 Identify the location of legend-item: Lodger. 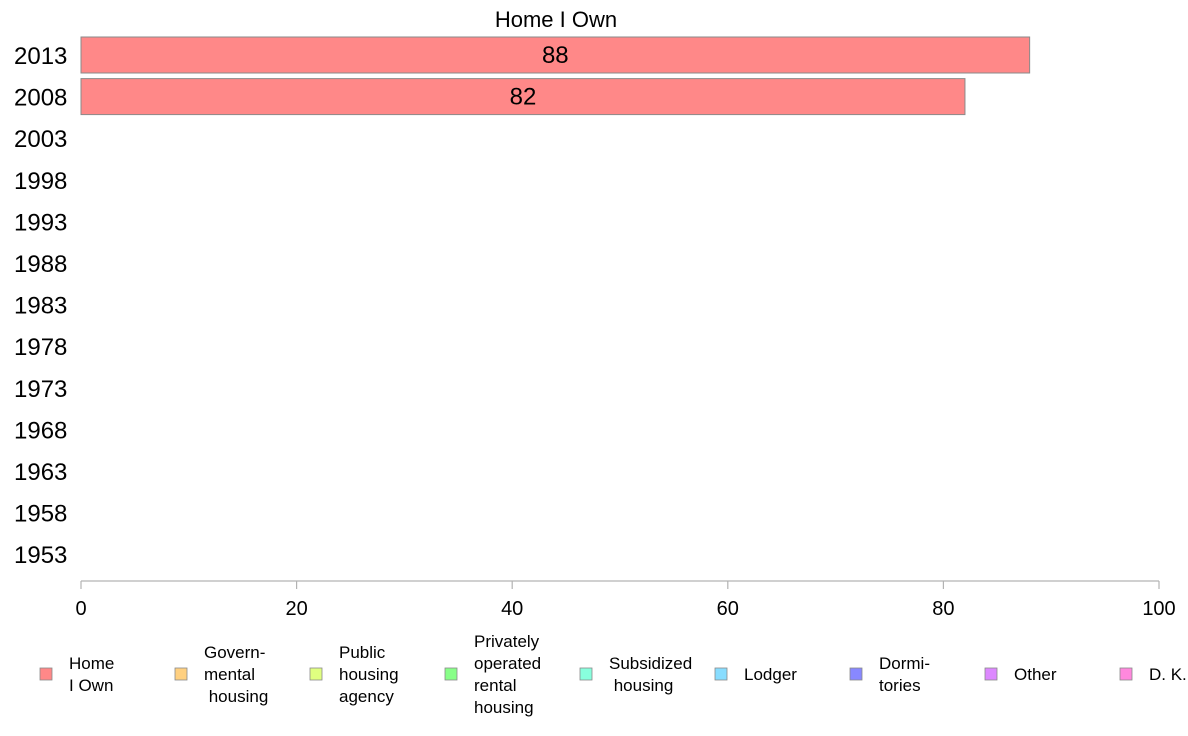
(755, 674).